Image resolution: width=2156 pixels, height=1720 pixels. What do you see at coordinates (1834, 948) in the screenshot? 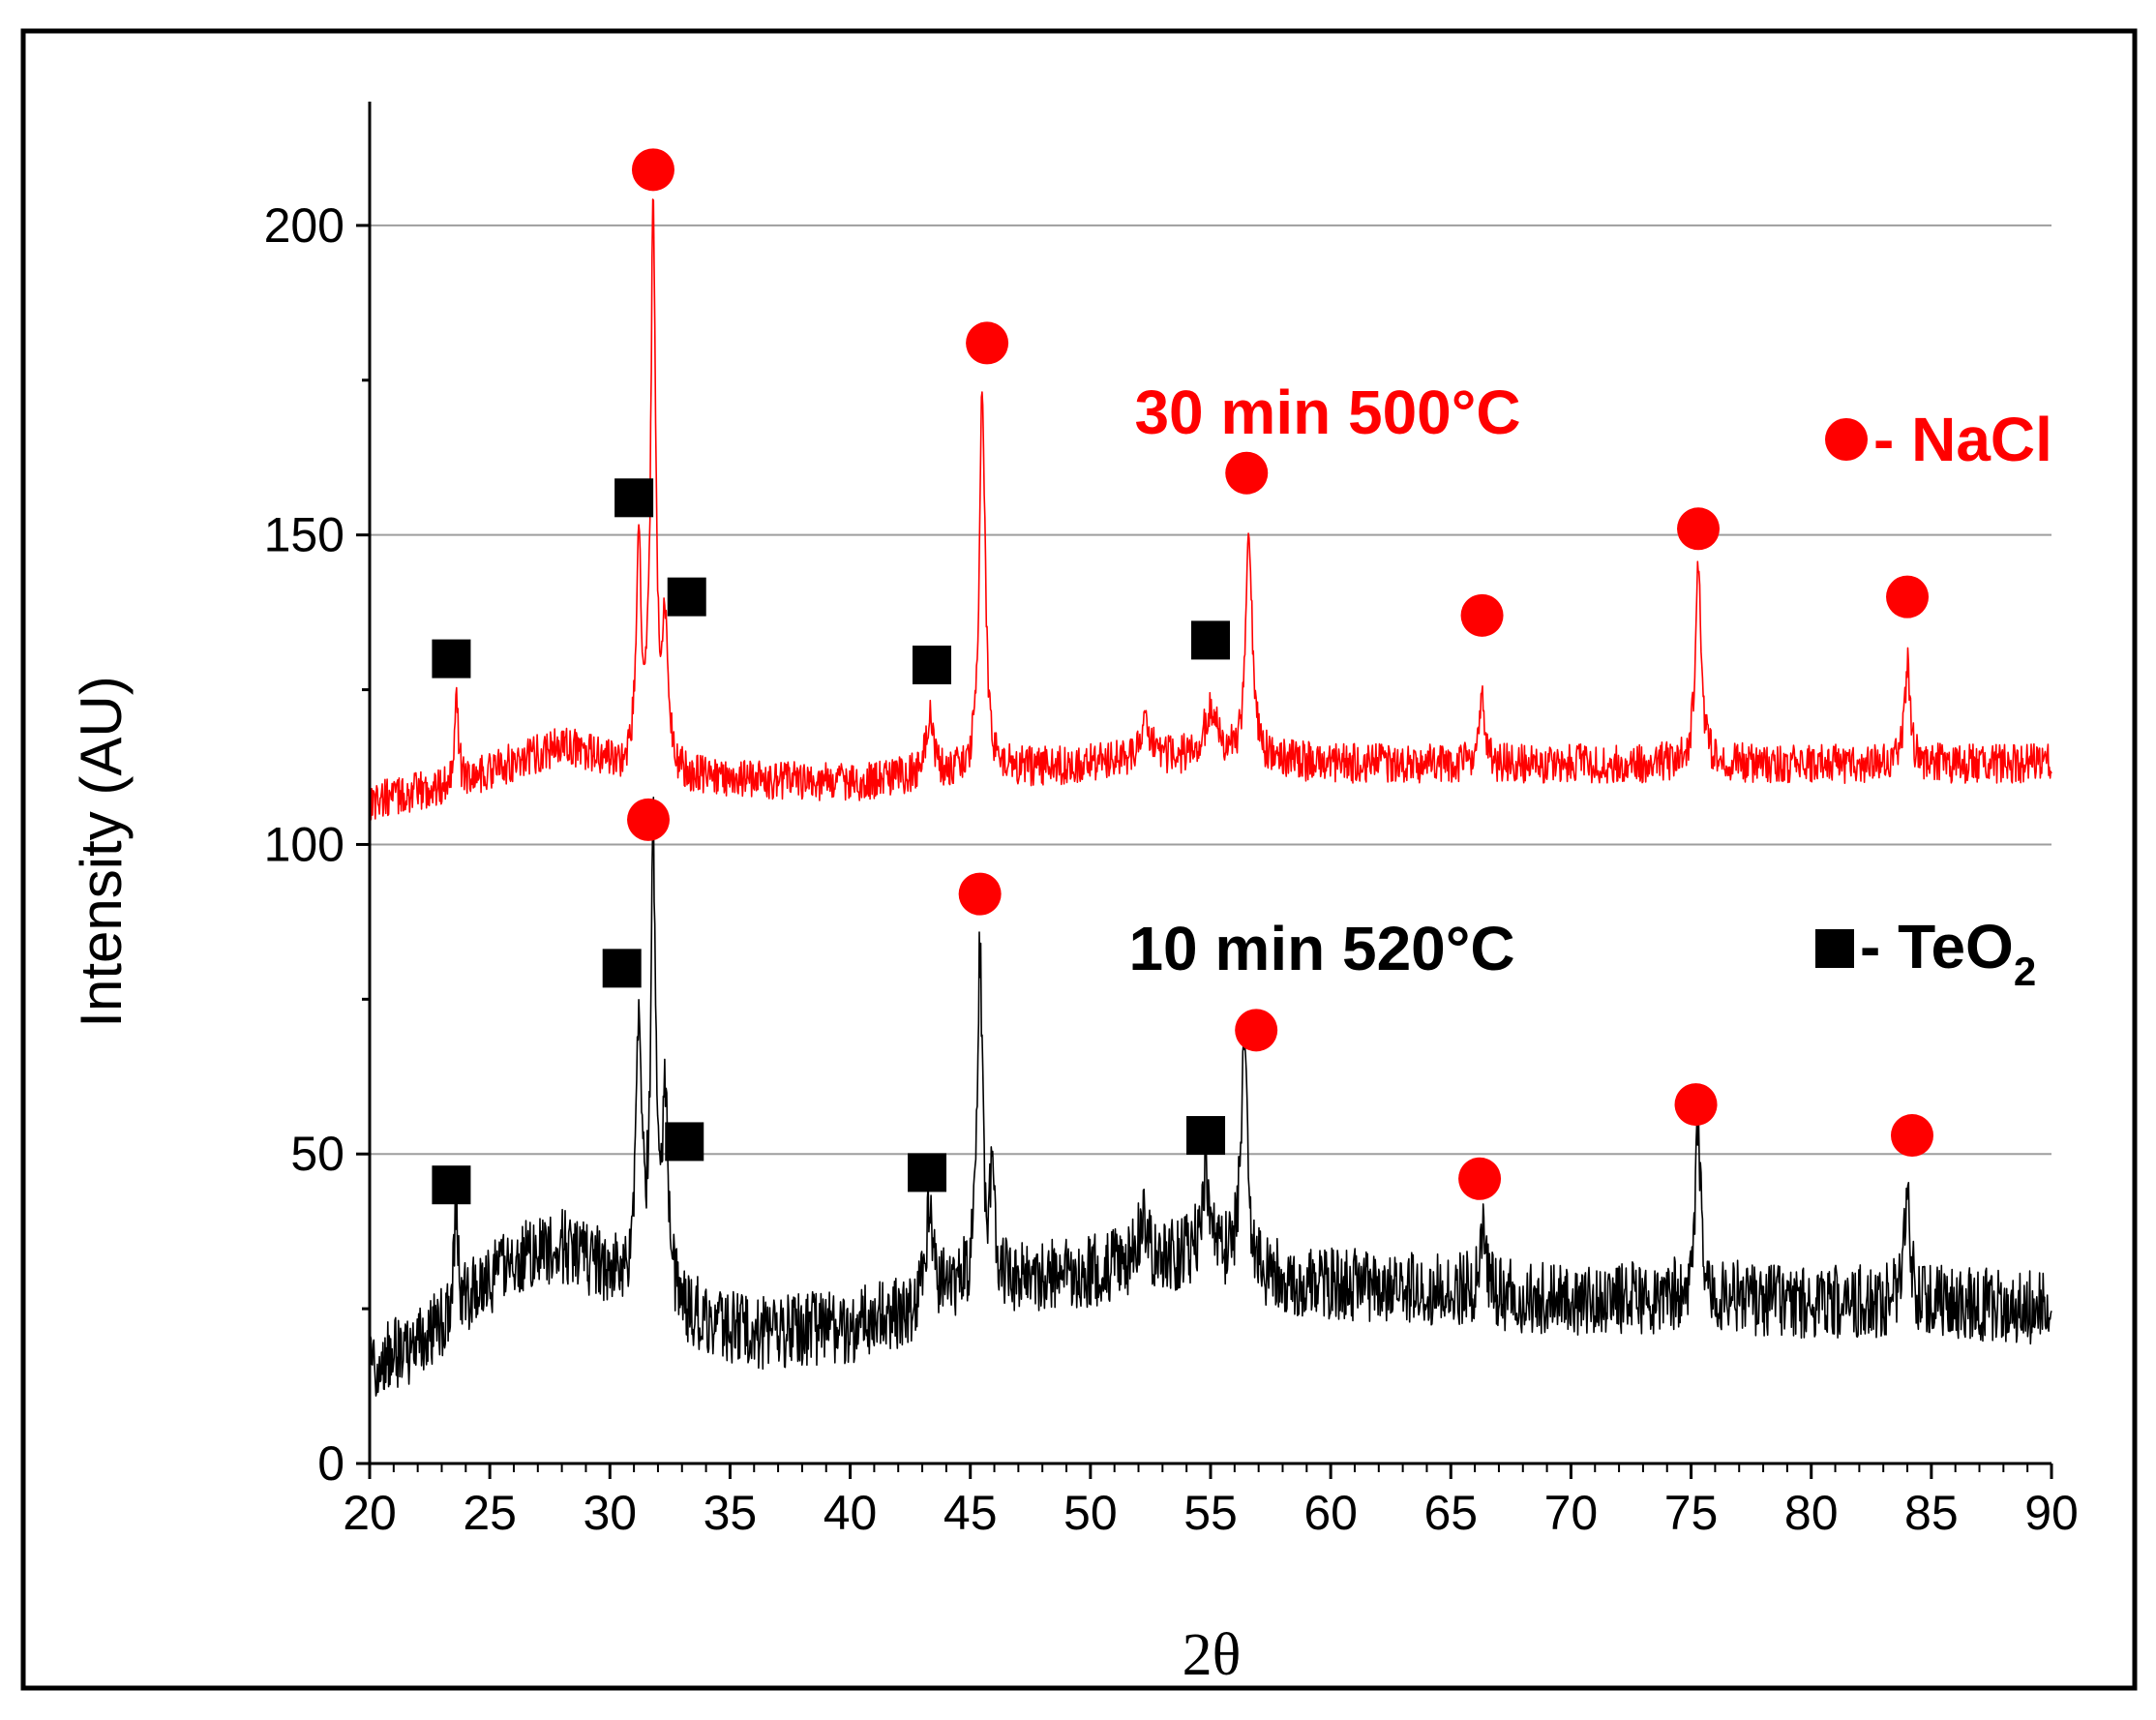
I see `legend-teo2-marker` at bounding box center [1834, 948].